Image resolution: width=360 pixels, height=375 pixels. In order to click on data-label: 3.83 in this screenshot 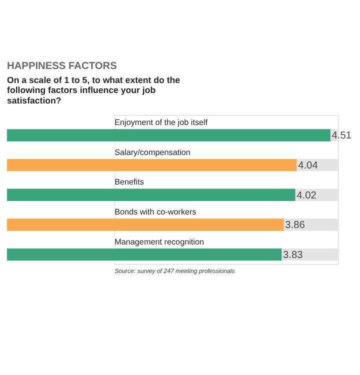, I will do `click(293, 255)`.